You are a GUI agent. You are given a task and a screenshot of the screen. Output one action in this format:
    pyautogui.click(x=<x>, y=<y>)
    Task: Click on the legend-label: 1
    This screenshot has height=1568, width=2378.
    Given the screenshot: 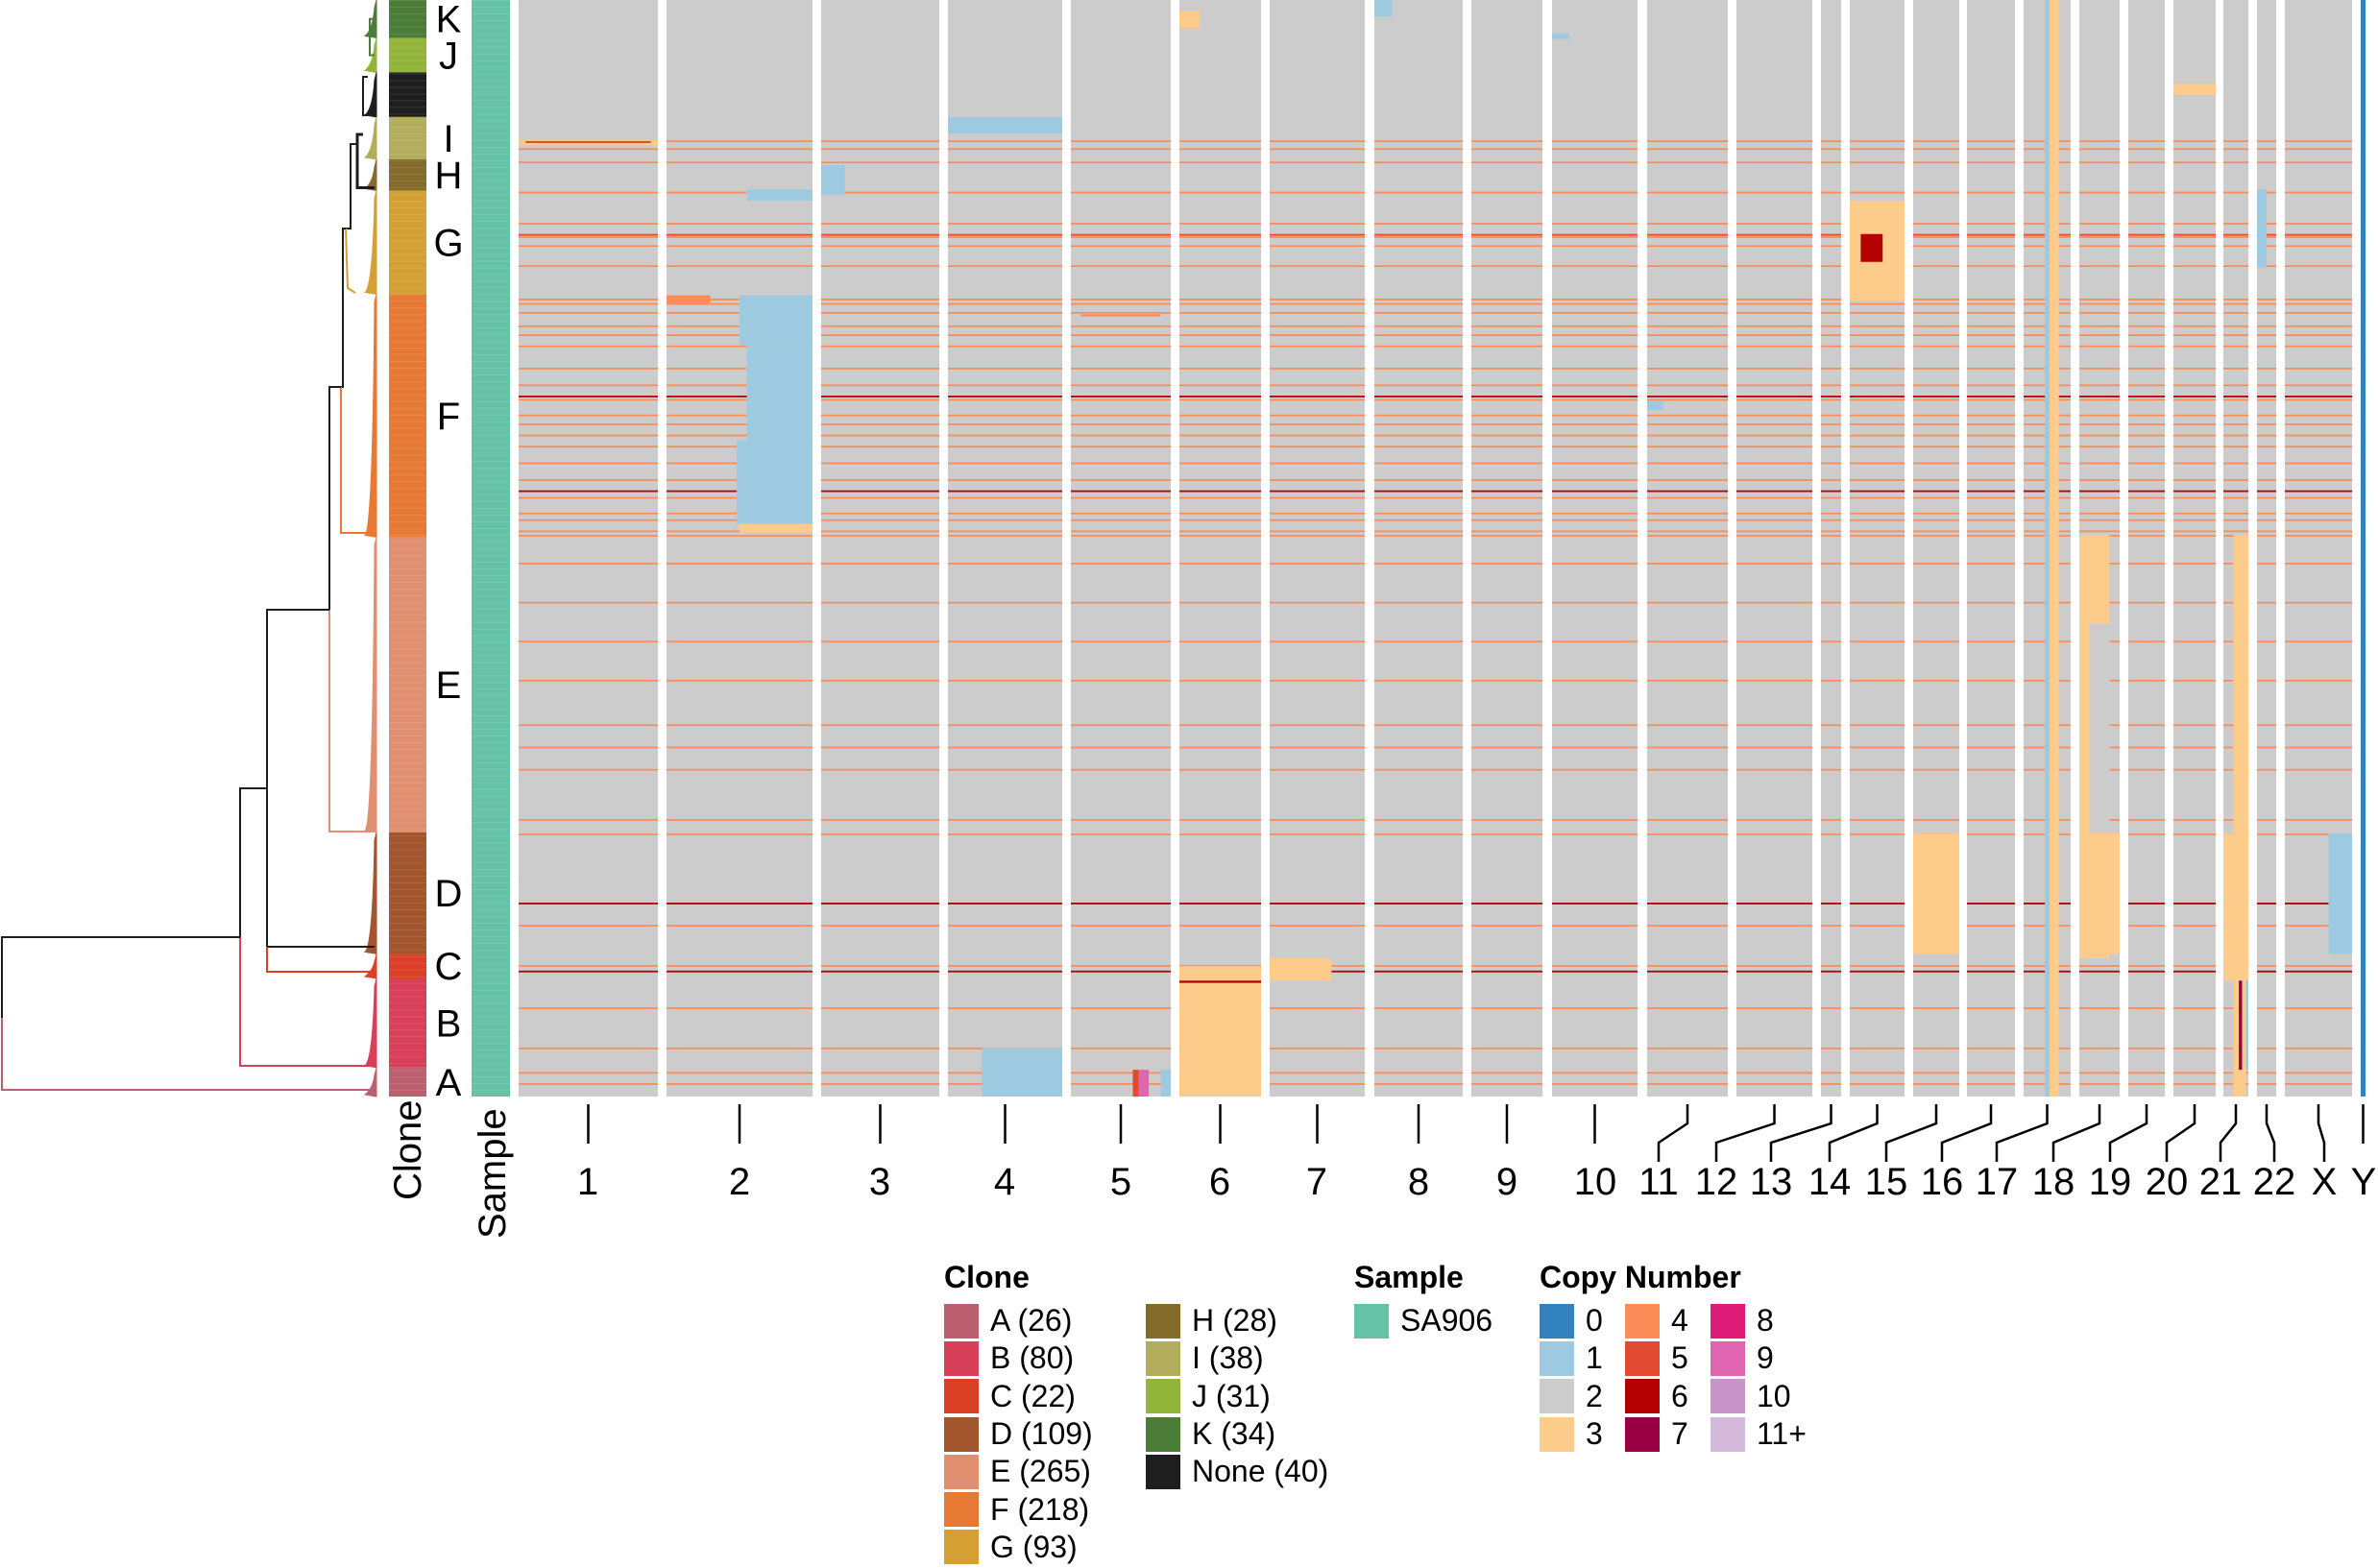 What is the action you would take?
    pyautogui.click(x=1594, y=1358)
    